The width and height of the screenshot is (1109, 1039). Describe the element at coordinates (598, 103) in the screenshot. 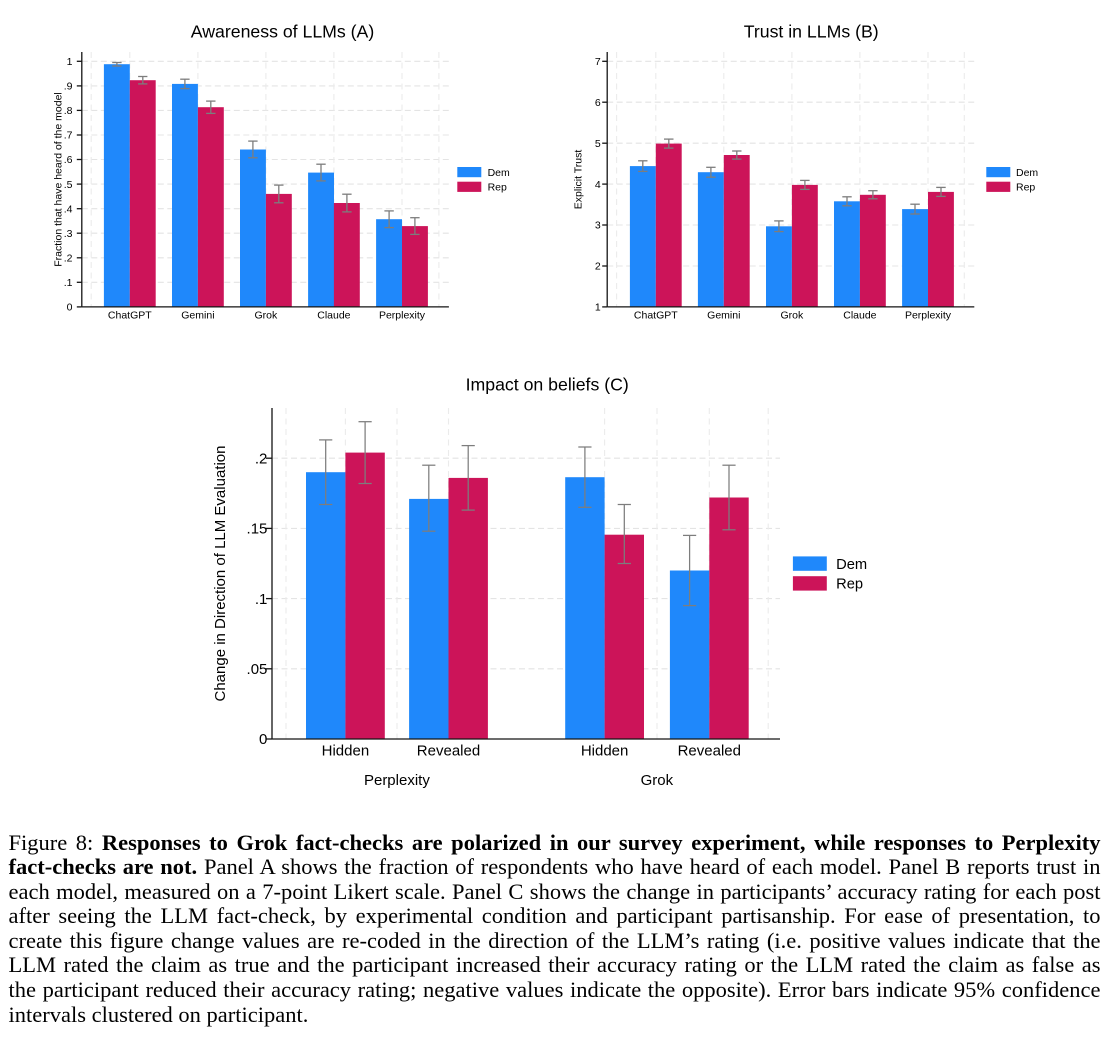

I see `svg-text: 6` at that location.